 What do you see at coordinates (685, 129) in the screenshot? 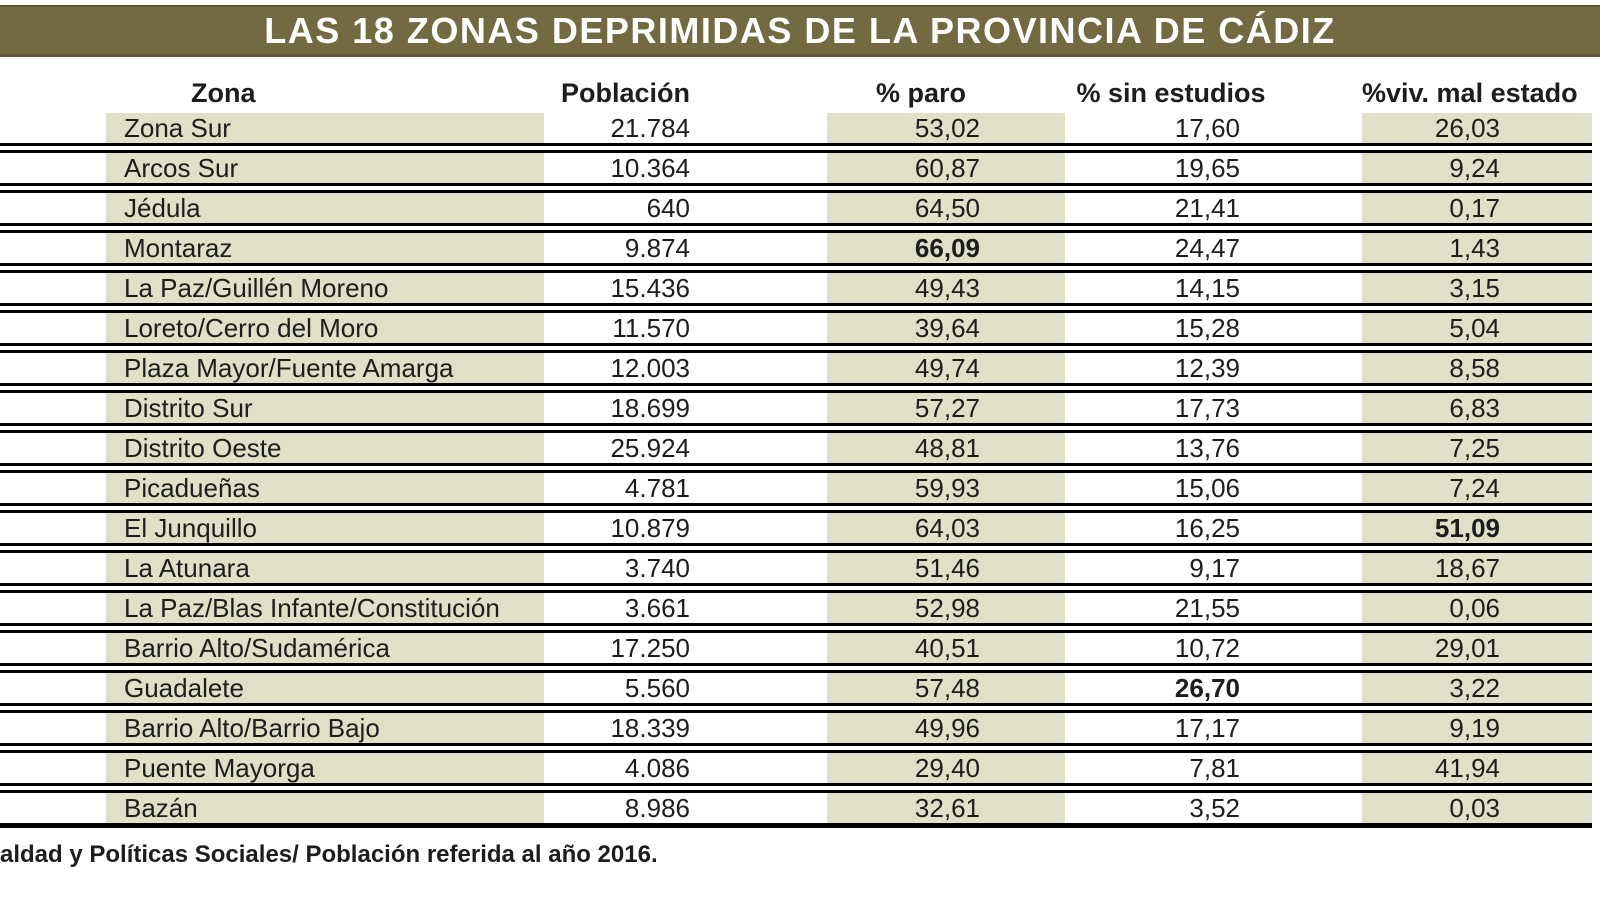
I see `cell-poblacion: 21.784` at bounding box center [685, 129].